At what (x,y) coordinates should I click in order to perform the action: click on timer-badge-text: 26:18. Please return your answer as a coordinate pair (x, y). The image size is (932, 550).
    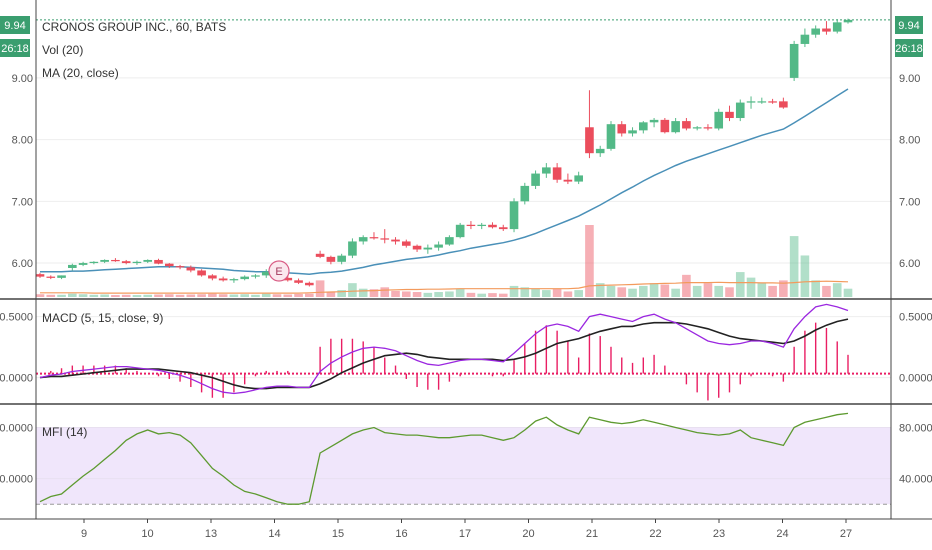
    Looking at the image, I should click on (909, 49).